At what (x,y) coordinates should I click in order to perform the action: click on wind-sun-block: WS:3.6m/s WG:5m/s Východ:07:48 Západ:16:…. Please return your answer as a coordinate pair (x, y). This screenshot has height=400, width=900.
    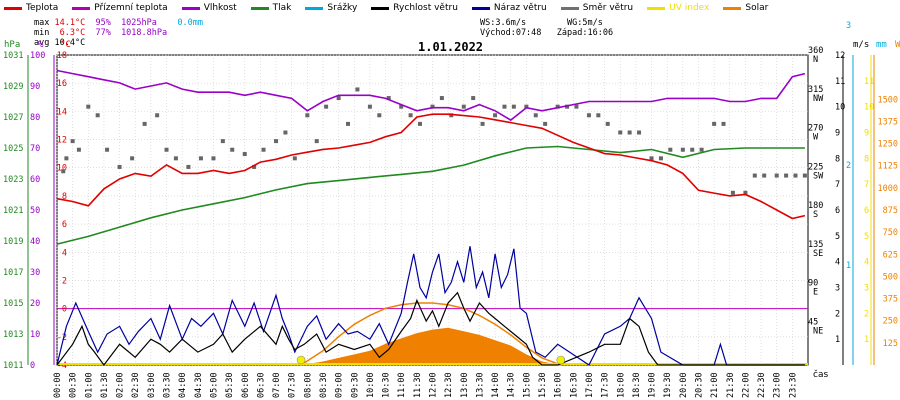
    Looking at the image, I should click on (546, 28).